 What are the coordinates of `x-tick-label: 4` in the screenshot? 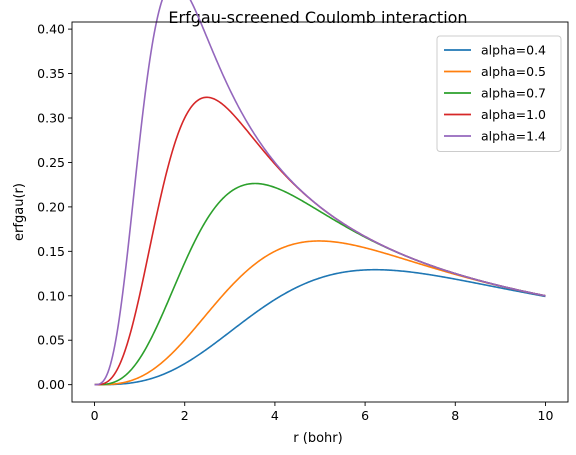 It's located at (275, 415).